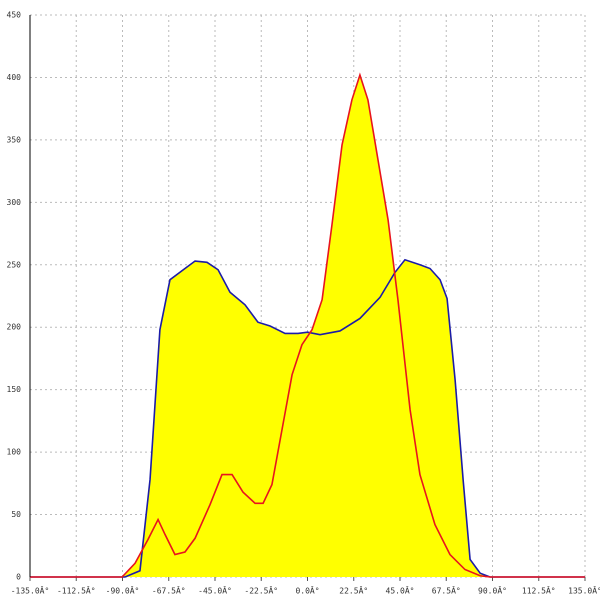 This screenshot has height=600, width=600. Describe the element at coordinates (18, 577) in the screenshot. I see `y-tick-label: 0` at that location.